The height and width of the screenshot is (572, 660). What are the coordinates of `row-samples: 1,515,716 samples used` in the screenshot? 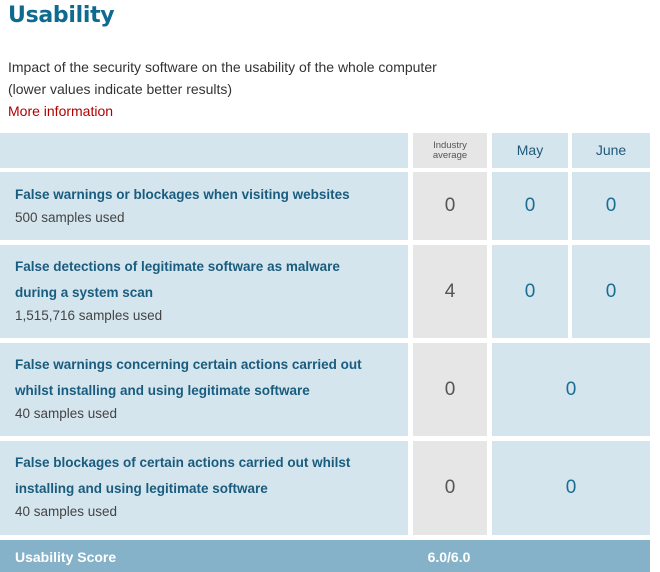 It's located at (89, 315).